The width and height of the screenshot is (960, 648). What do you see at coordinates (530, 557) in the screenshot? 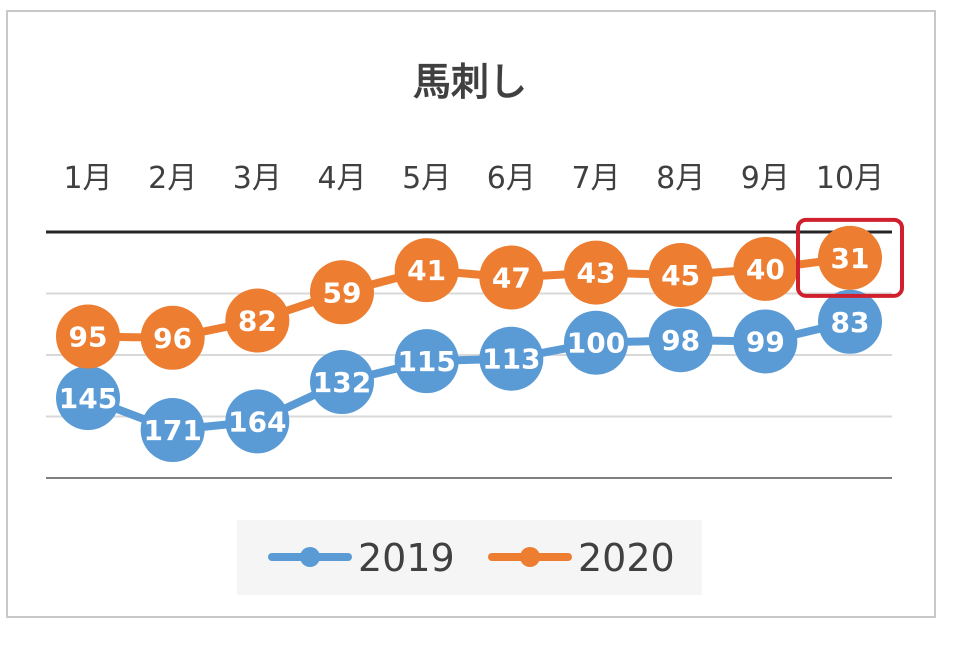
I see `legend-marker-2020` at bounding box center [530, 557].